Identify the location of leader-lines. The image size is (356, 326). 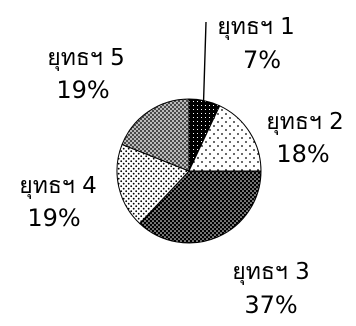
(204, 64).